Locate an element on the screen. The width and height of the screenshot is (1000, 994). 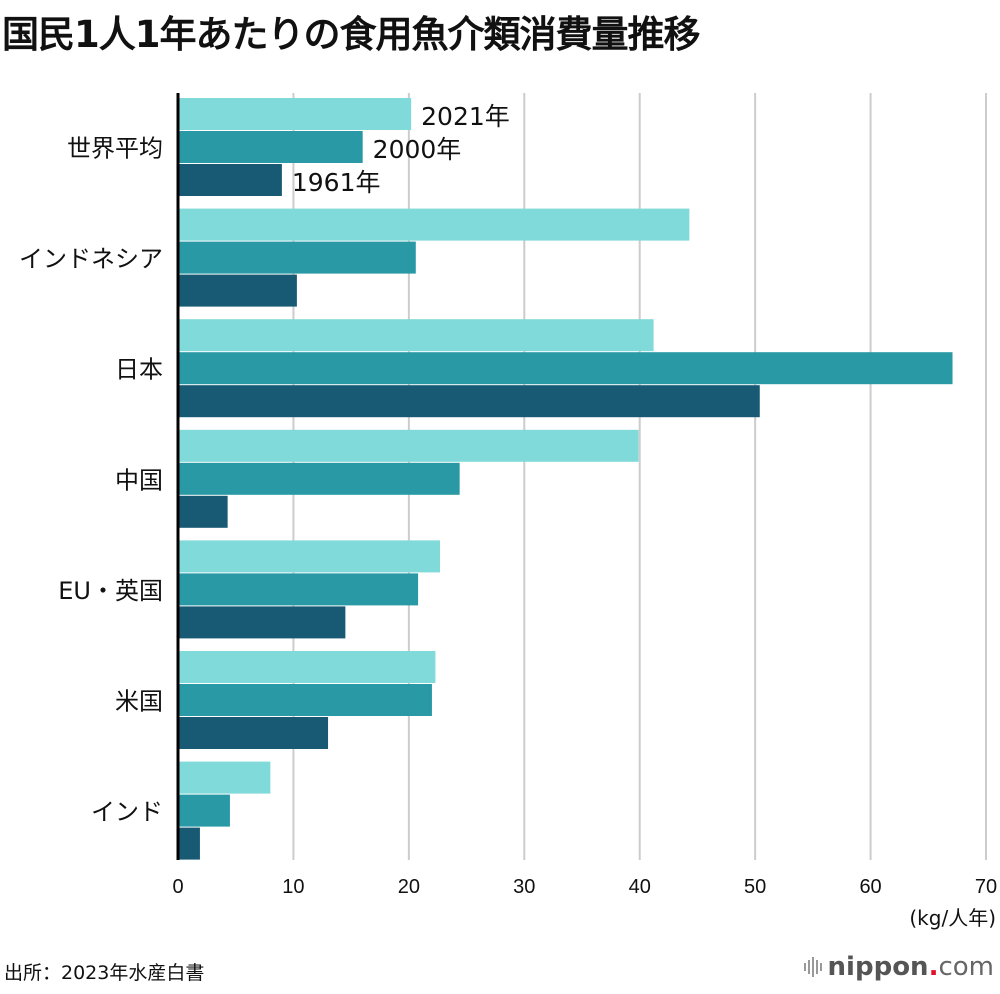
x-tick-label: 70 is located at coordinates (986, 887).